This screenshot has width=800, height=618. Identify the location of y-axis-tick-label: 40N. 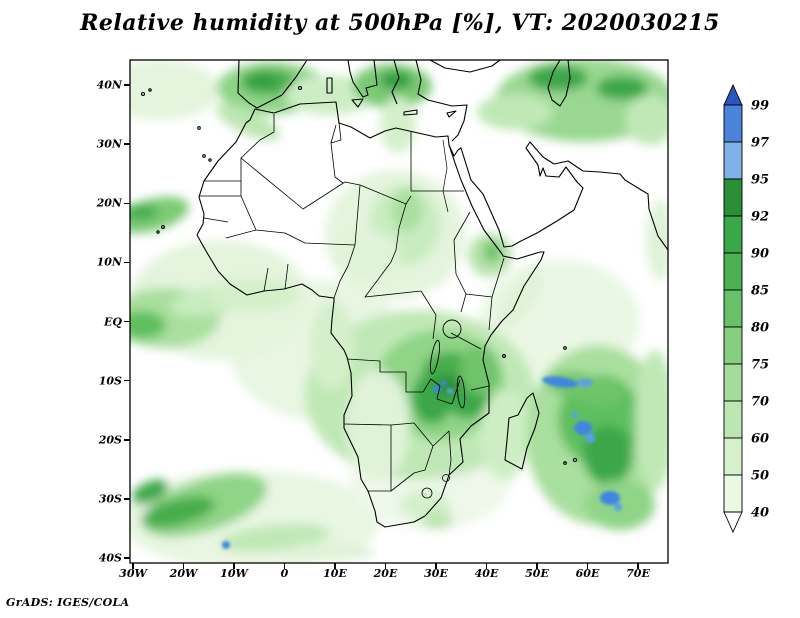
(109, 85).